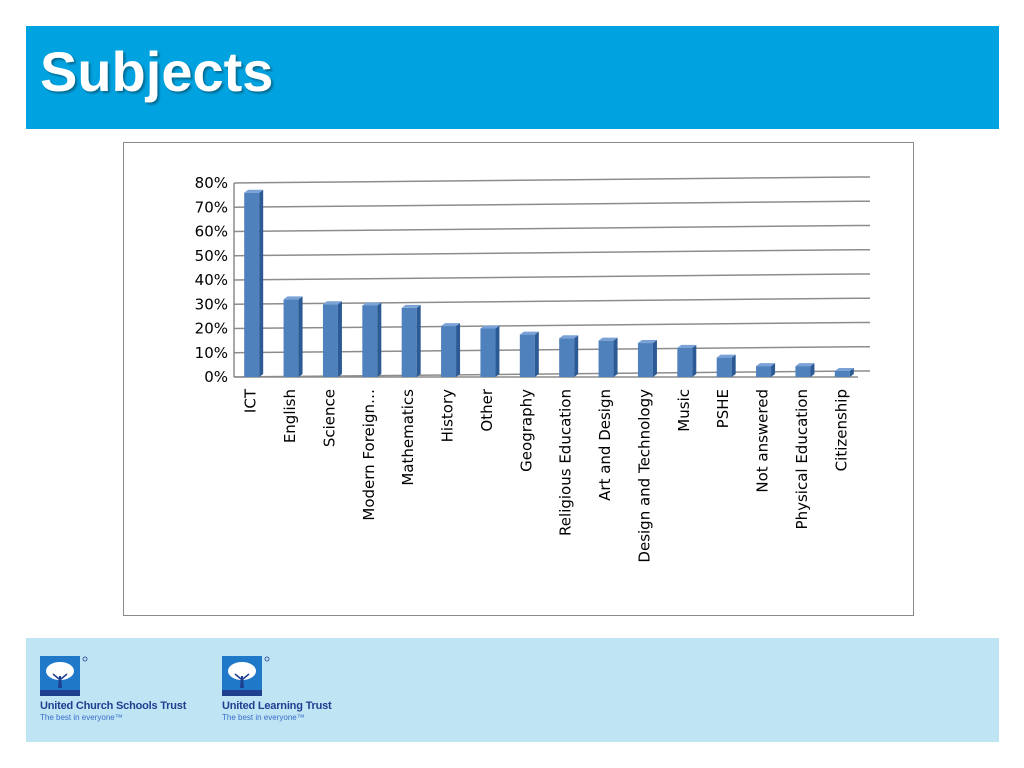 This screenshot has height=768, width=1024. I want to click on x-tick-label: Art and Design, so click(605, 445).